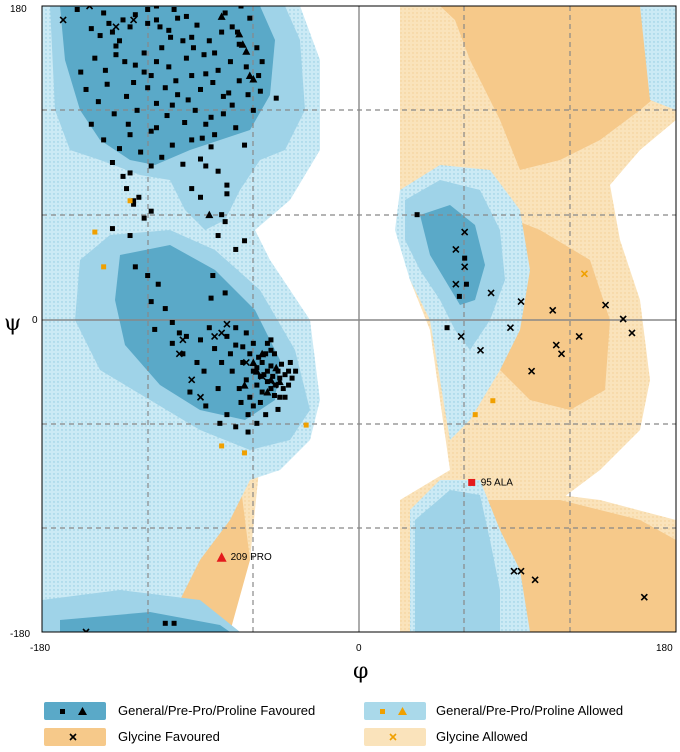  I want to click on cross-black-icon, so click(73, 737).